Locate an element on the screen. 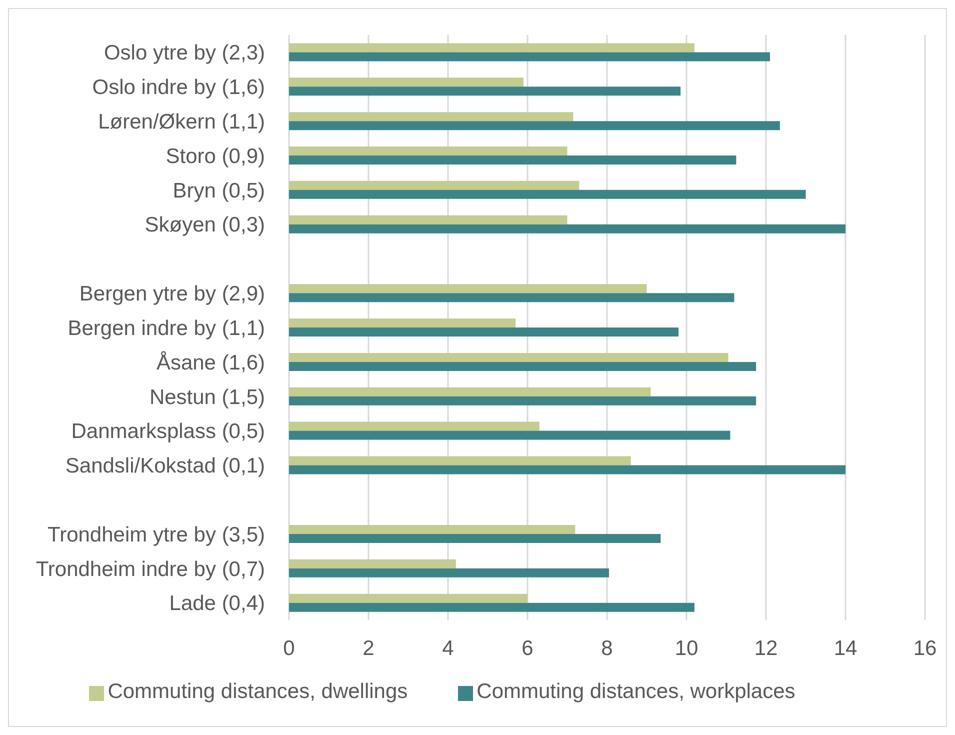 This screenshot has height=735, width=955. x-tick-label: 0 is located at coordinates (289, 648).